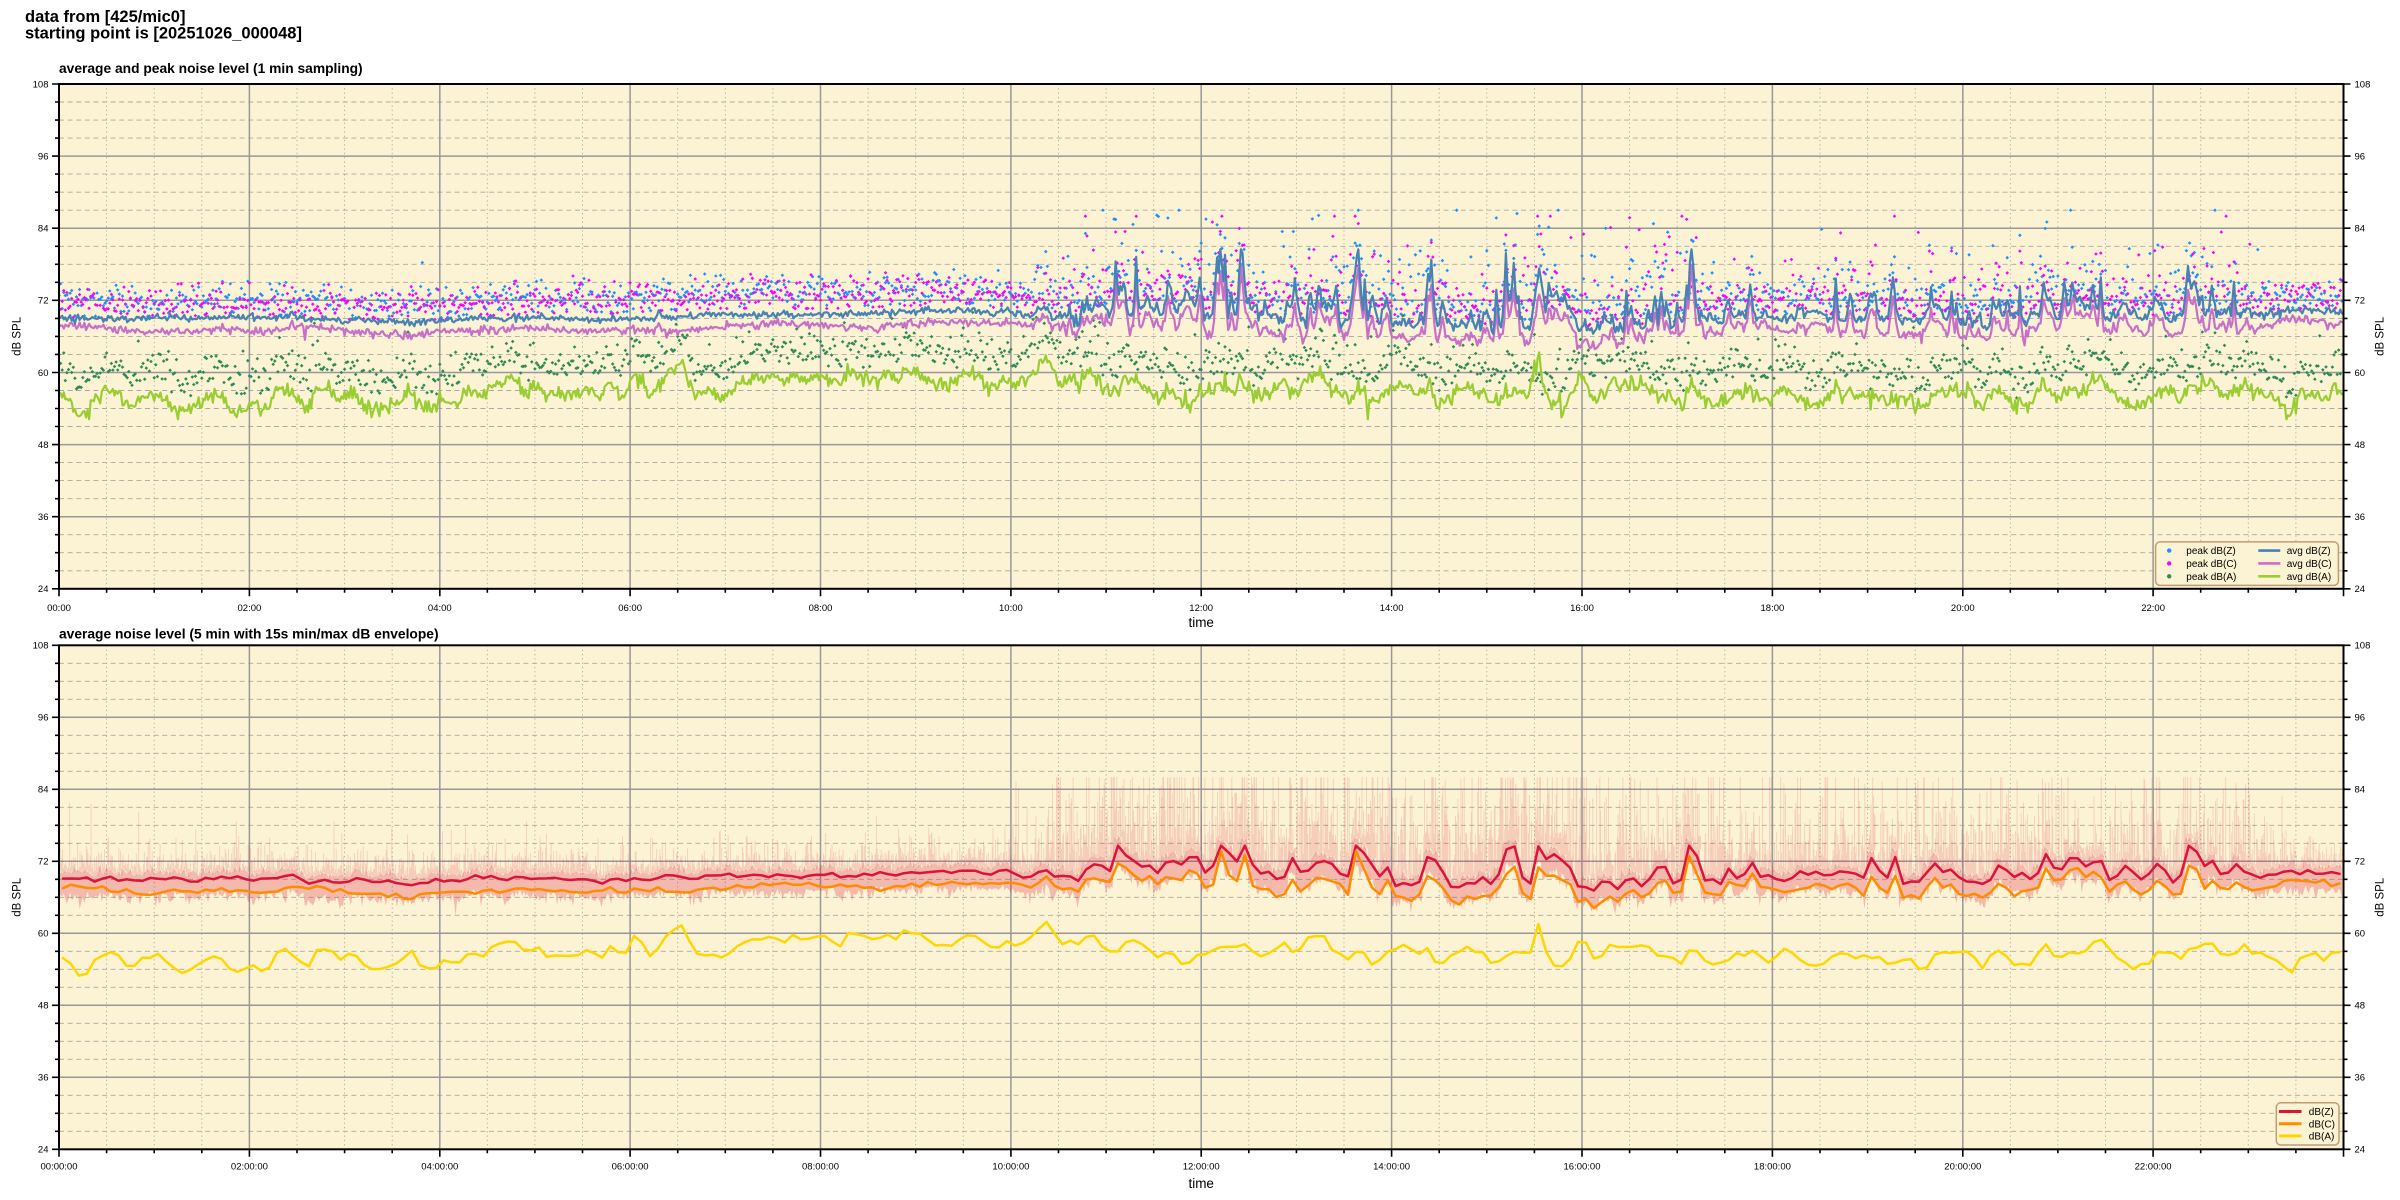 The width and height of the screenshot is (2400, 1200). What do you see at coordinates (2309, 577) in the screenshot?
I see `svg-text: avg dB(A)` at bounding box center [2309, 577].